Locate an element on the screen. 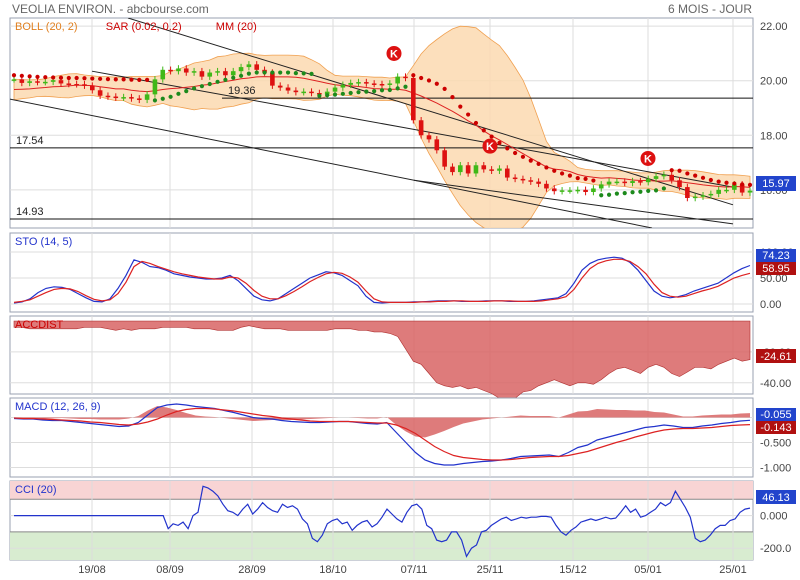  x-tick-label: 15/12 is located at coordinates (573, 570).